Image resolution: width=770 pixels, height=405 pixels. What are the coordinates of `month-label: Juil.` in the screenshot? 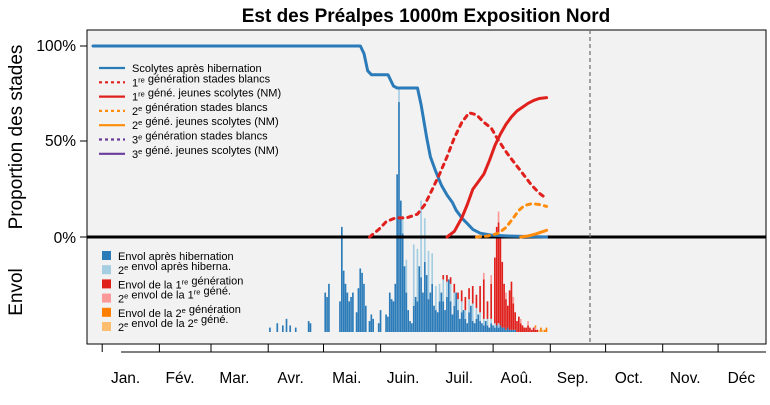 It's located at (460, 378).